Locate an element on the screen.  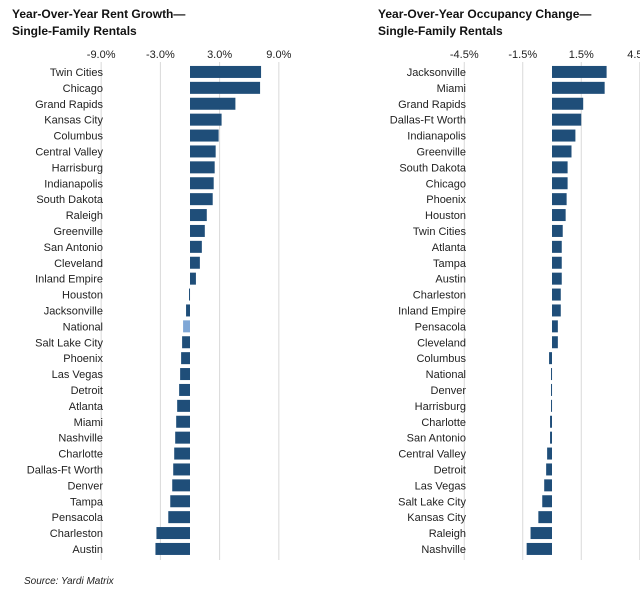
rent-category-label: Phoenix is located at coordinates (83, 359).